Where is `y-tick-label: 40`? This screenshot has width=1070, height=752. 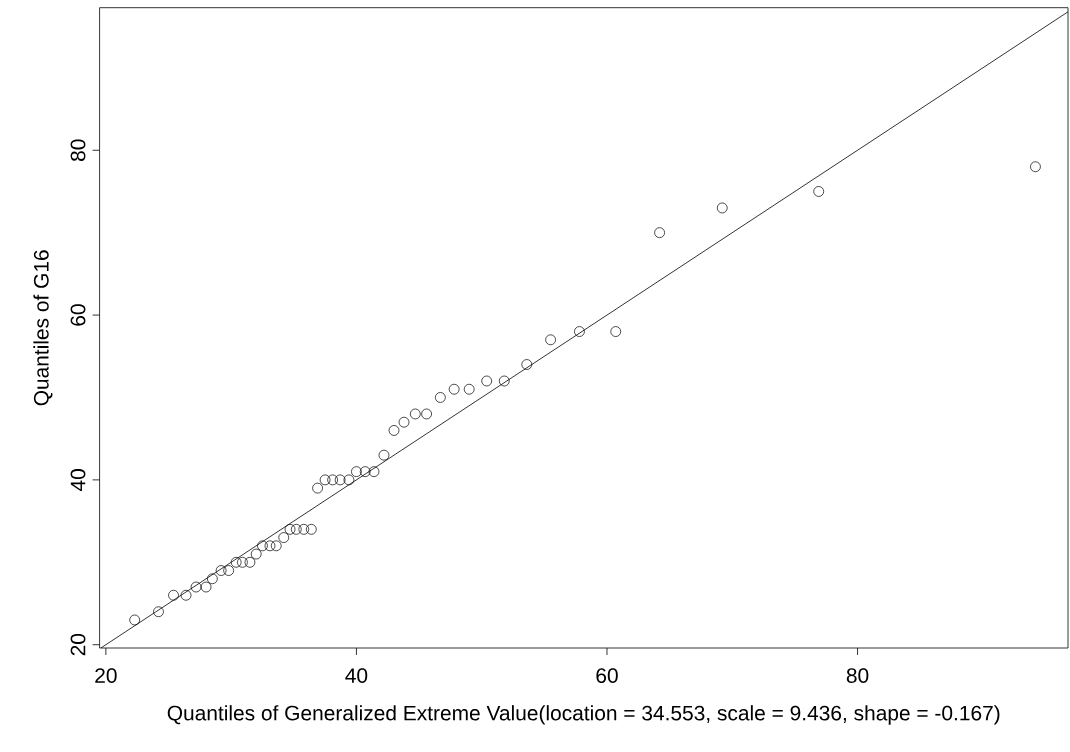
y-tick-label: 40 is located at coordinates (78, 480).